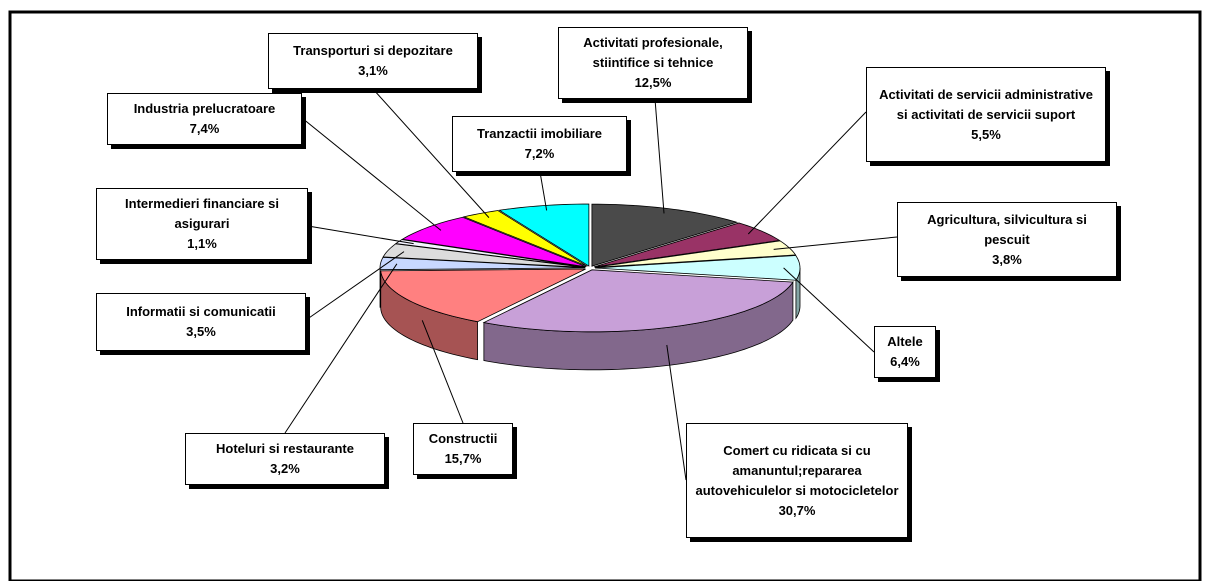  What do you see at coordinates (204, 108) in the screenshot?
I see `category-label: Industria prelucratoare` at bounding box center [204, 108].